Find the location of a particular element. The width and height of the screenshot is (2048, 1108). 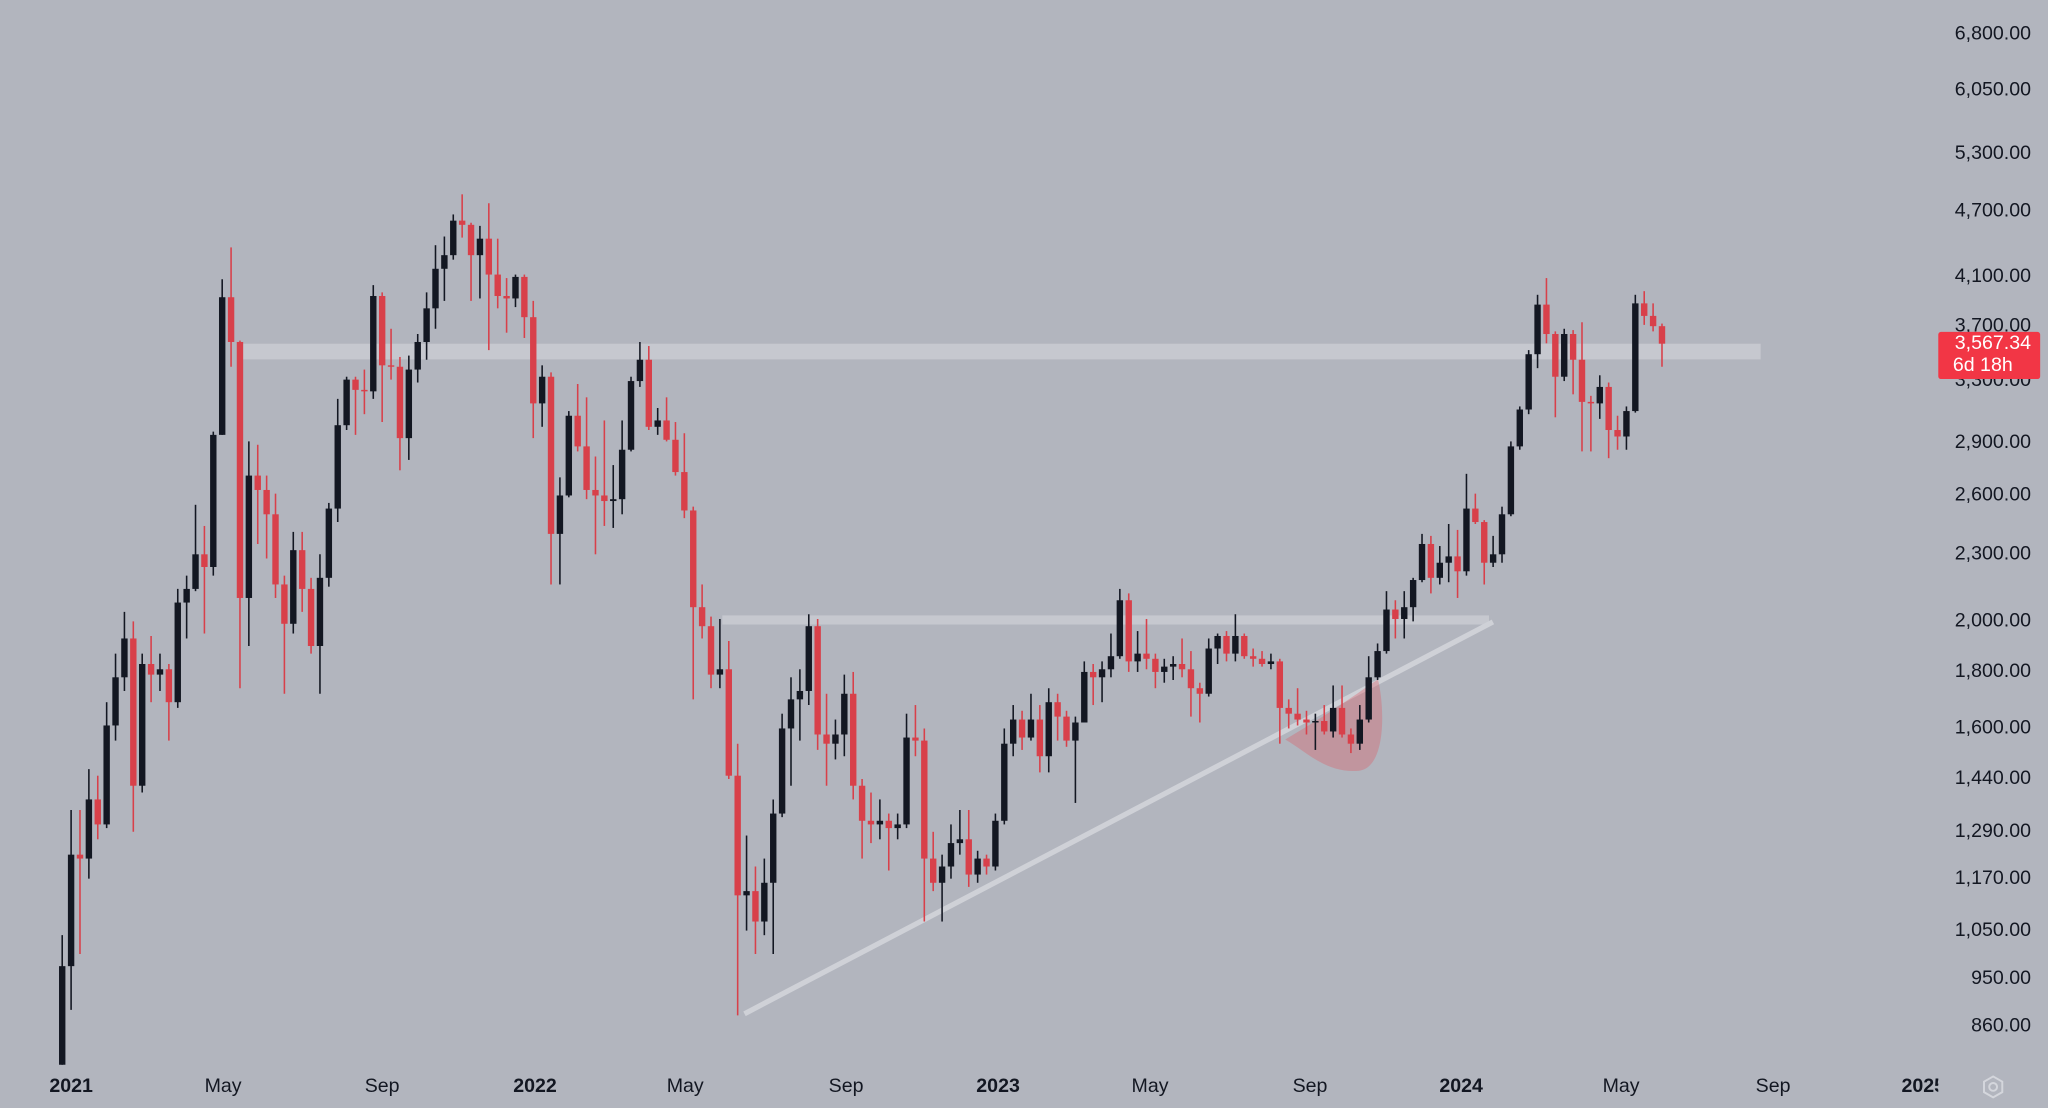

price-tag-value: 3,567.34 is located at coordinates (1993, 343).